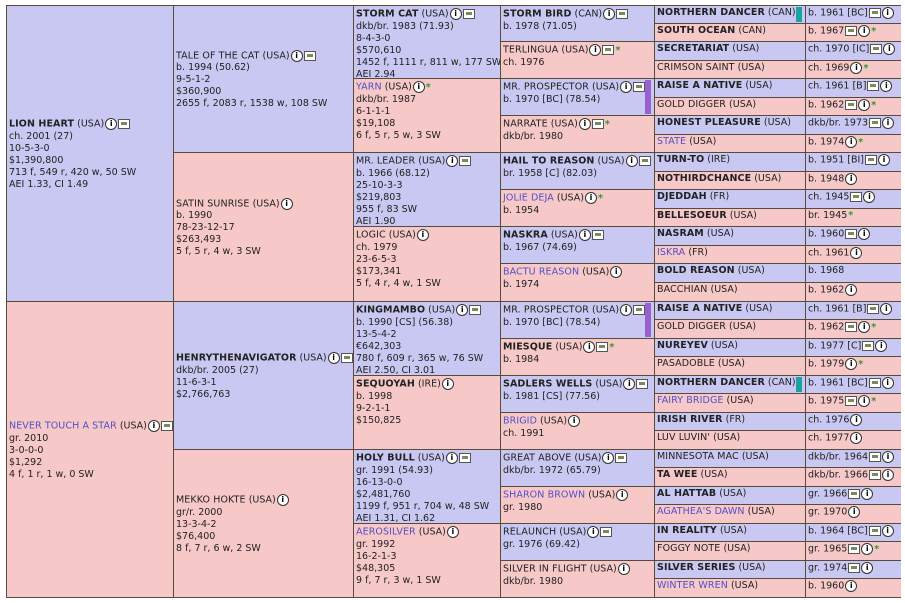 This screenshot has height=603, width=905. Describe the element at coordinates (687, 493) in the screenshot. I see `horse-name-link: AL HATTAB` at that location.